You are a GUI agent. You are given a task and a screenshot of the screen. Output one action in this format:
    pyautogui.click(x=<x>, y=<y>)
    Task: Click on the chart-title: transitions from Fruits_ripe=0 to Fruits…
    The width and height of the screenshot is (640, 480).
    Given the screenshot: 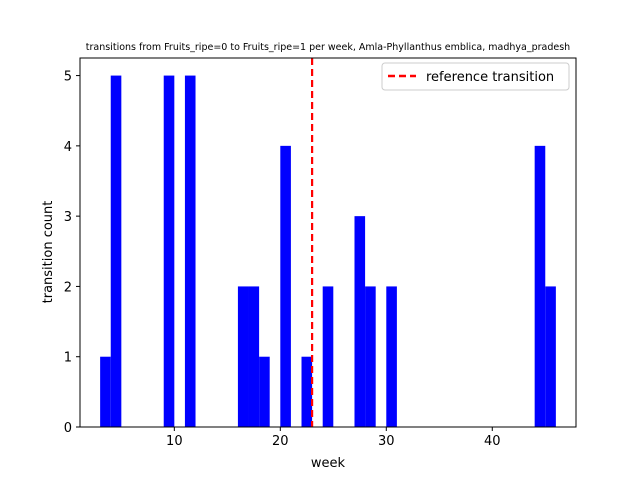 What is the action you would take?
    pyautogui.click(x=328, y=47)
    